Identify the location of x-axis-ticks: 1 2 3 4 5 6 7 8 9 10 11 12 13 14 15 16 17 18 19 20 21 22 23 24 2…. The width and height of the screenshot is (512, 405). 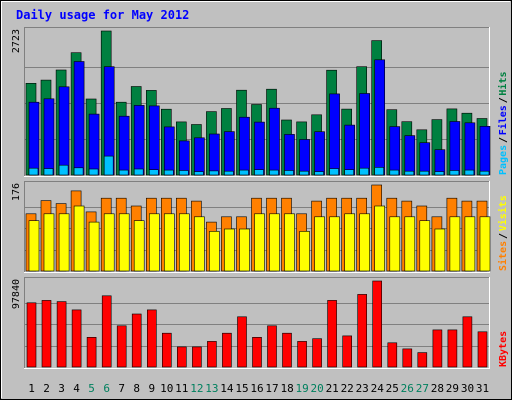
(258, 388).